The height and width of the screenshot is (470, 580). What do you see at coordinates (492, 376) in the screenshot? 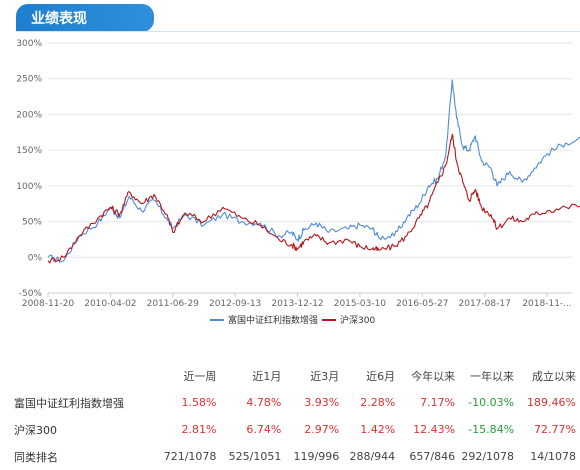
I see `table-header-1y: 一年以来` at bounding box center [492, 376].